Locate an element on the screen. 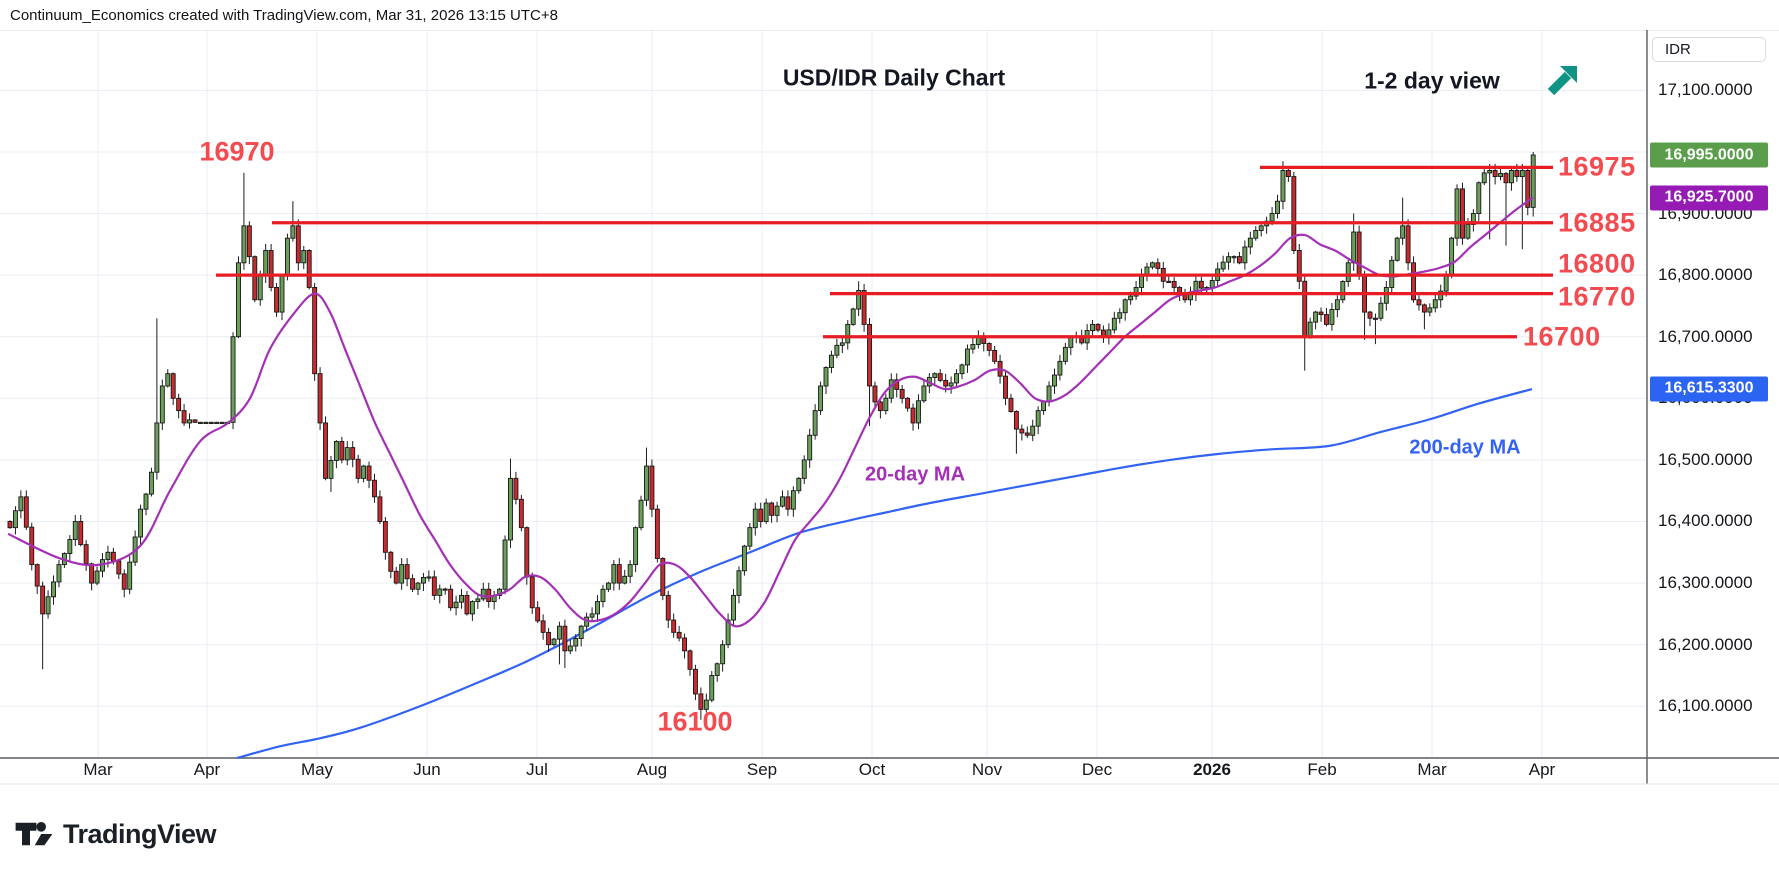 The height and width of the screenshot is (873, 1779). arrow-up-right-icon is located at coordinates (1563, 80).